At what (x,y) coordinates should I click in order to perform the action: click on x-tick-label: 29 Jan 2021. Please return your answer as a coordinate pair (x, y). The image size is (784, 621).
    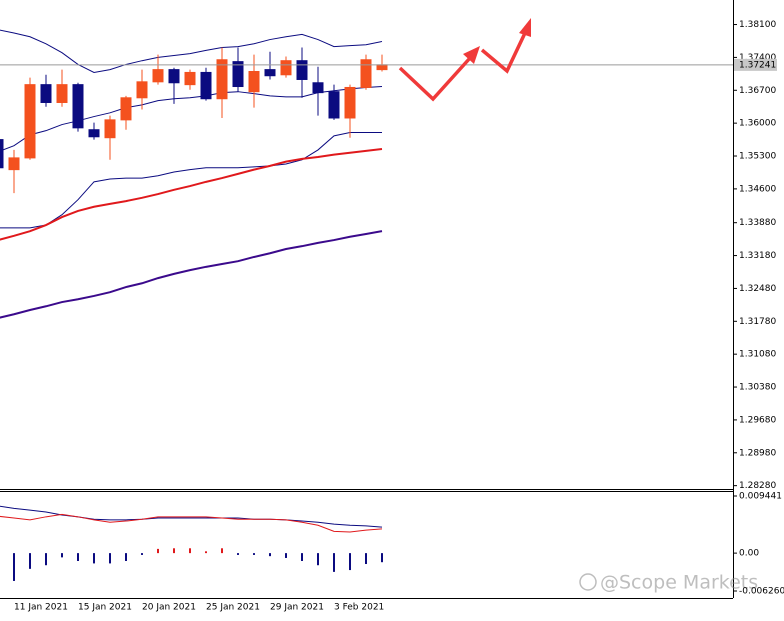
    Looking at the image, I should click on (297, 608).